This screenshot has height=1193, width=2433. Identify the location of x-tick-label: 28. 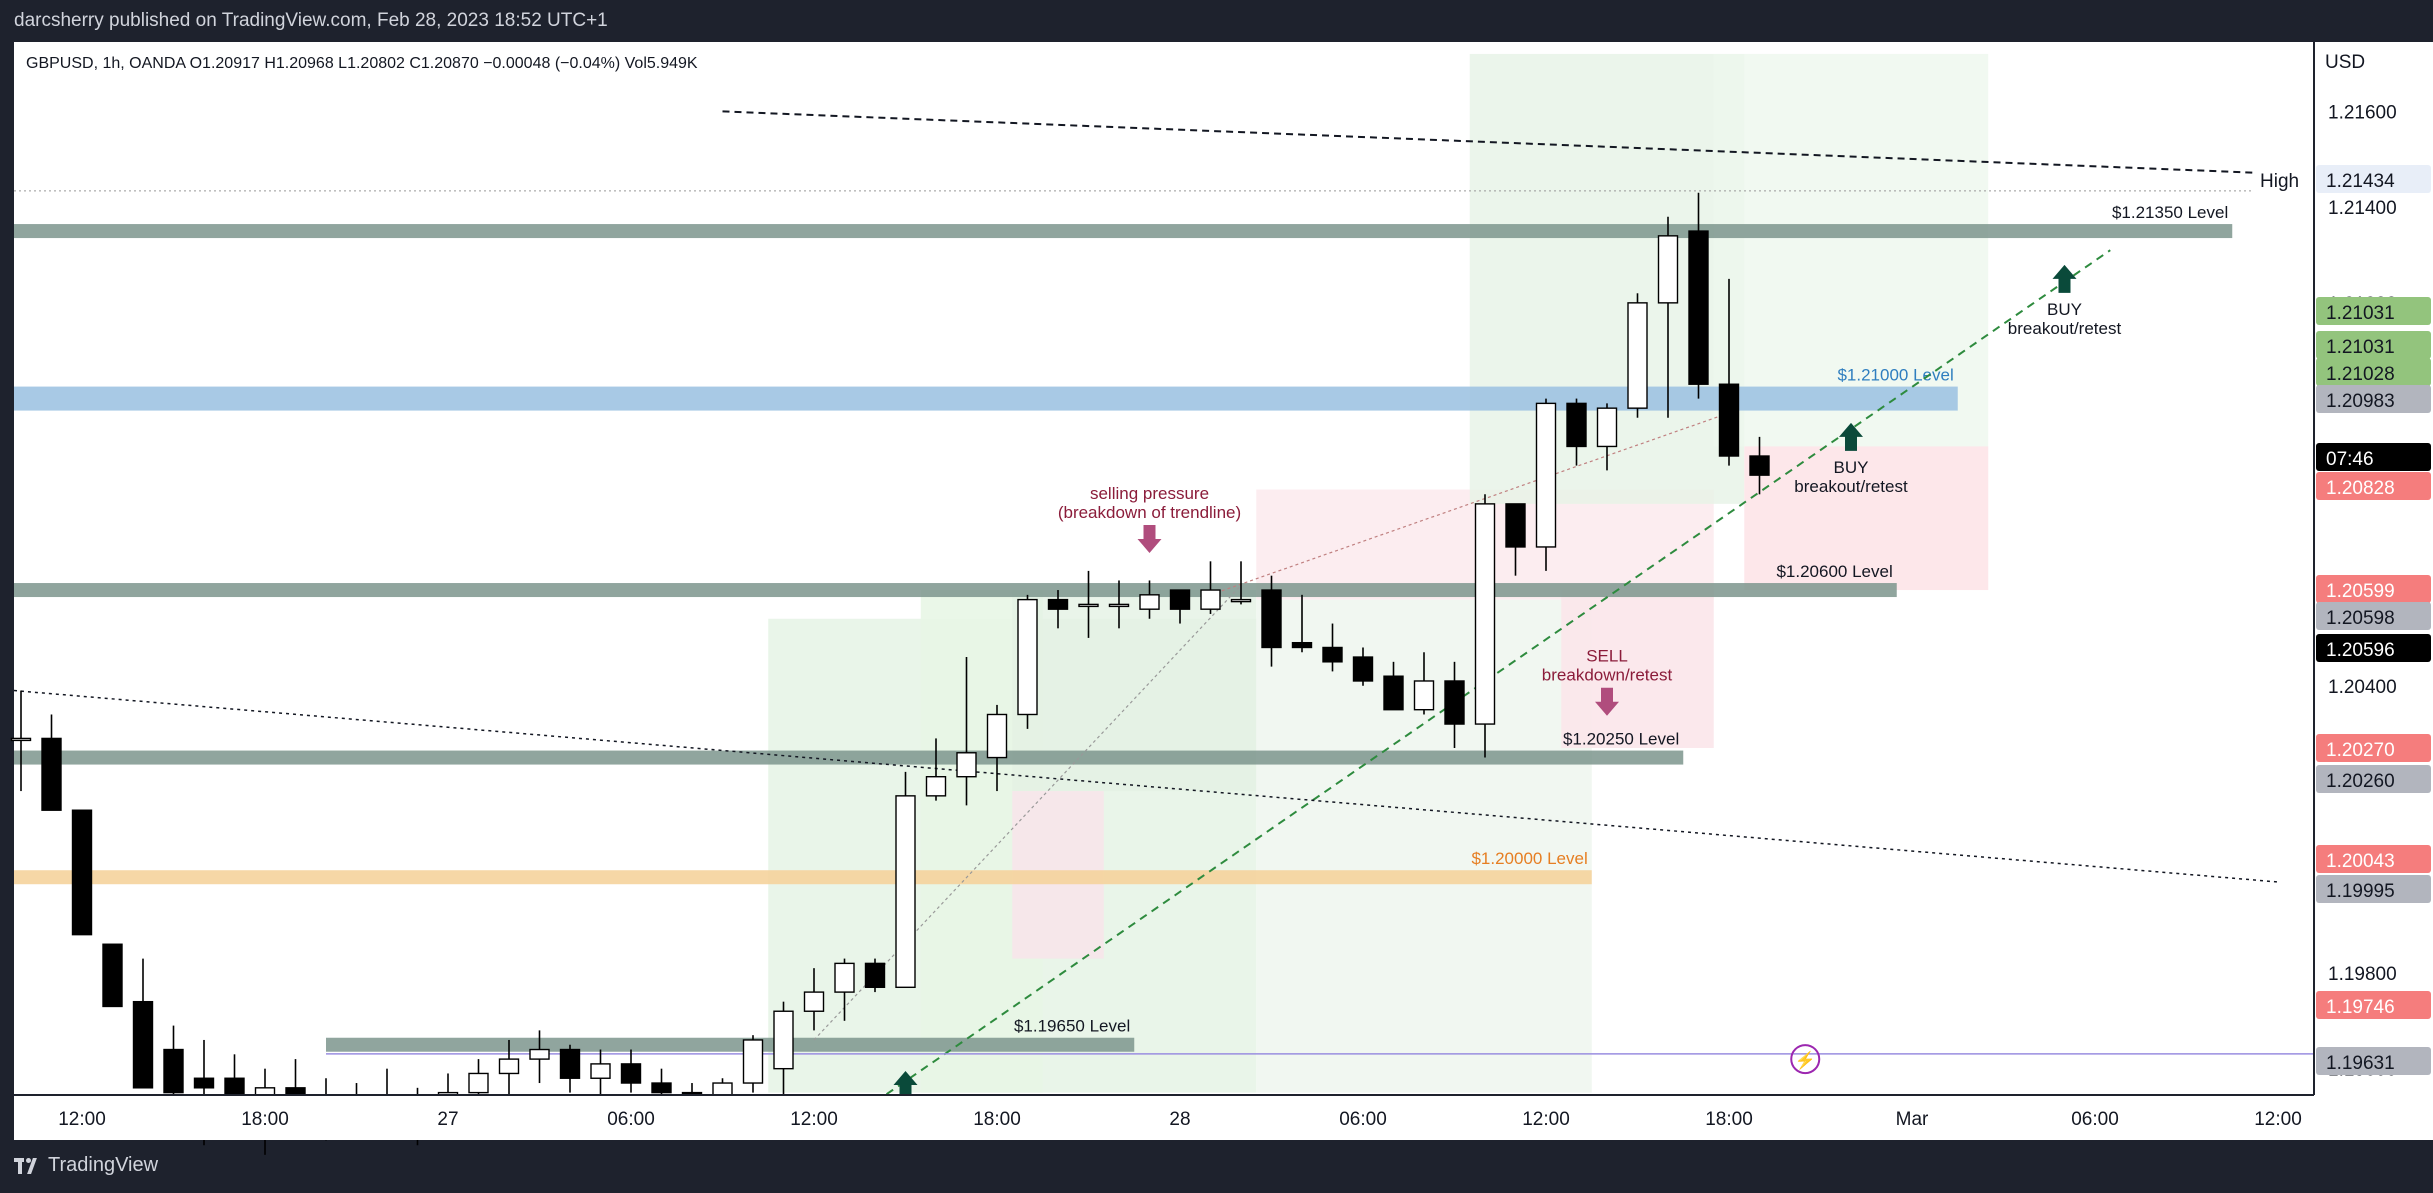
(1179, 1119).